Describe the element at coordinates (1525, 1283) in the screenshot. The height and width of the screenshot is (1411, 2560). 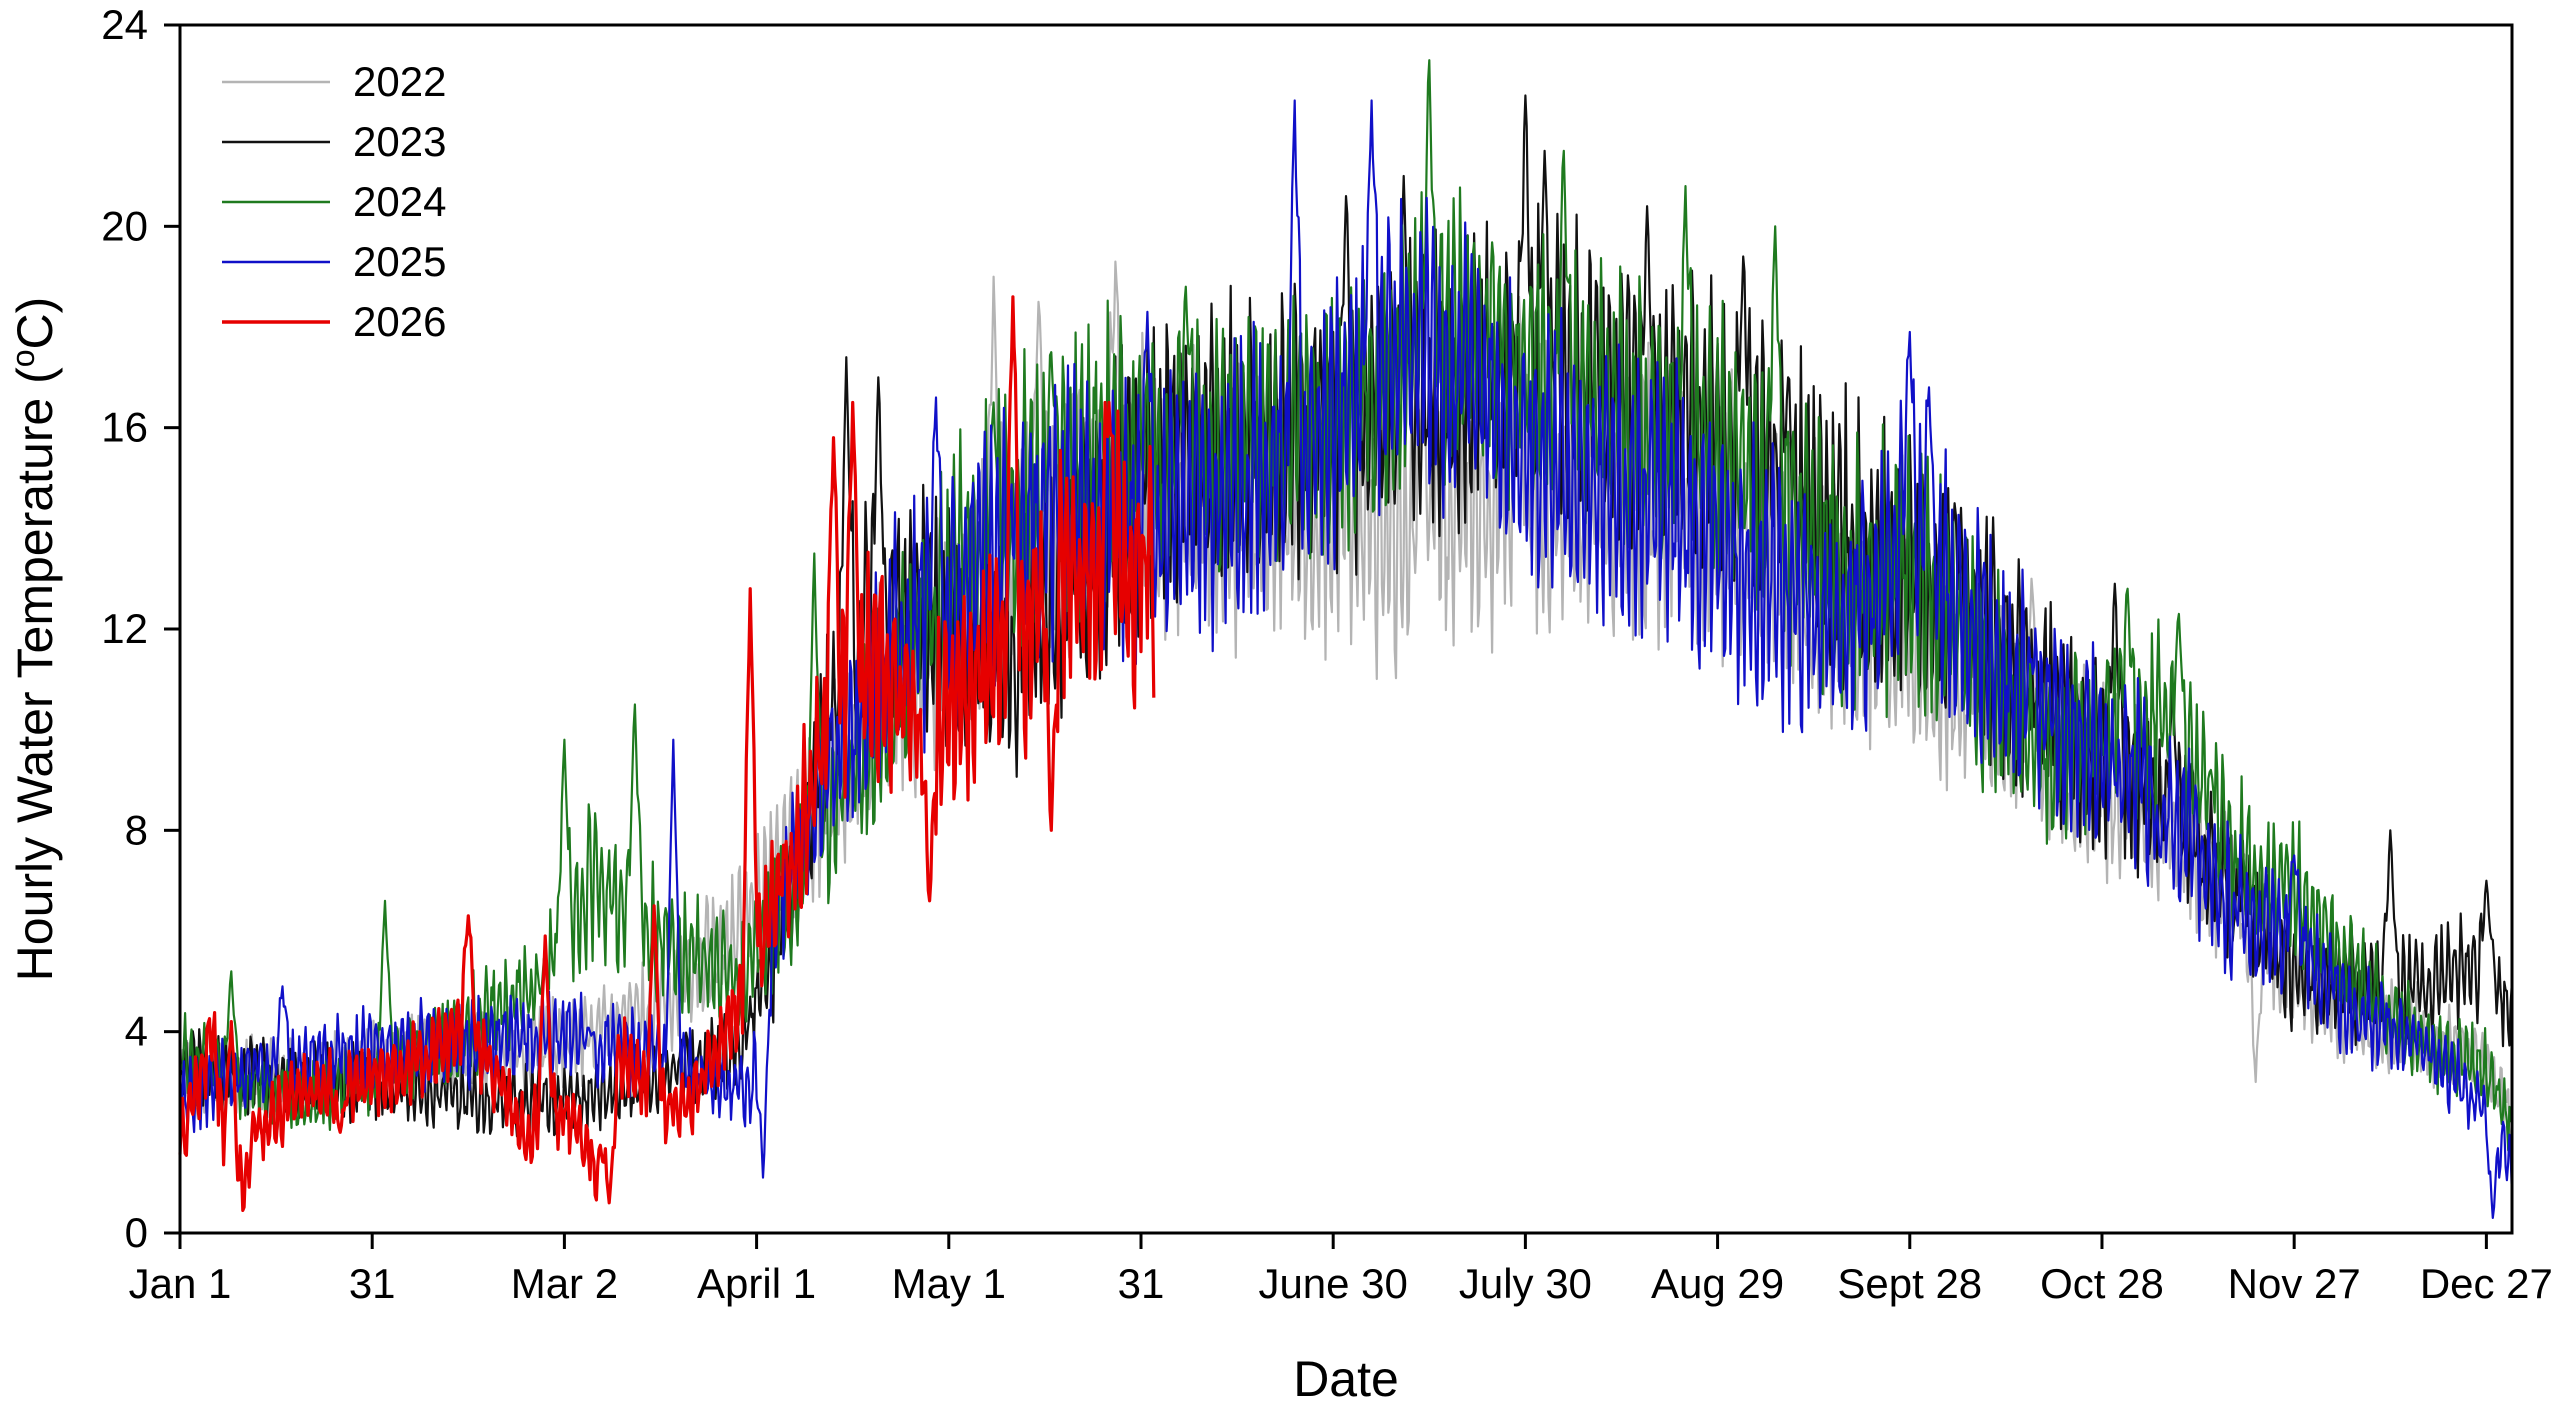
I see `x-tick-label: July 30` at that location.